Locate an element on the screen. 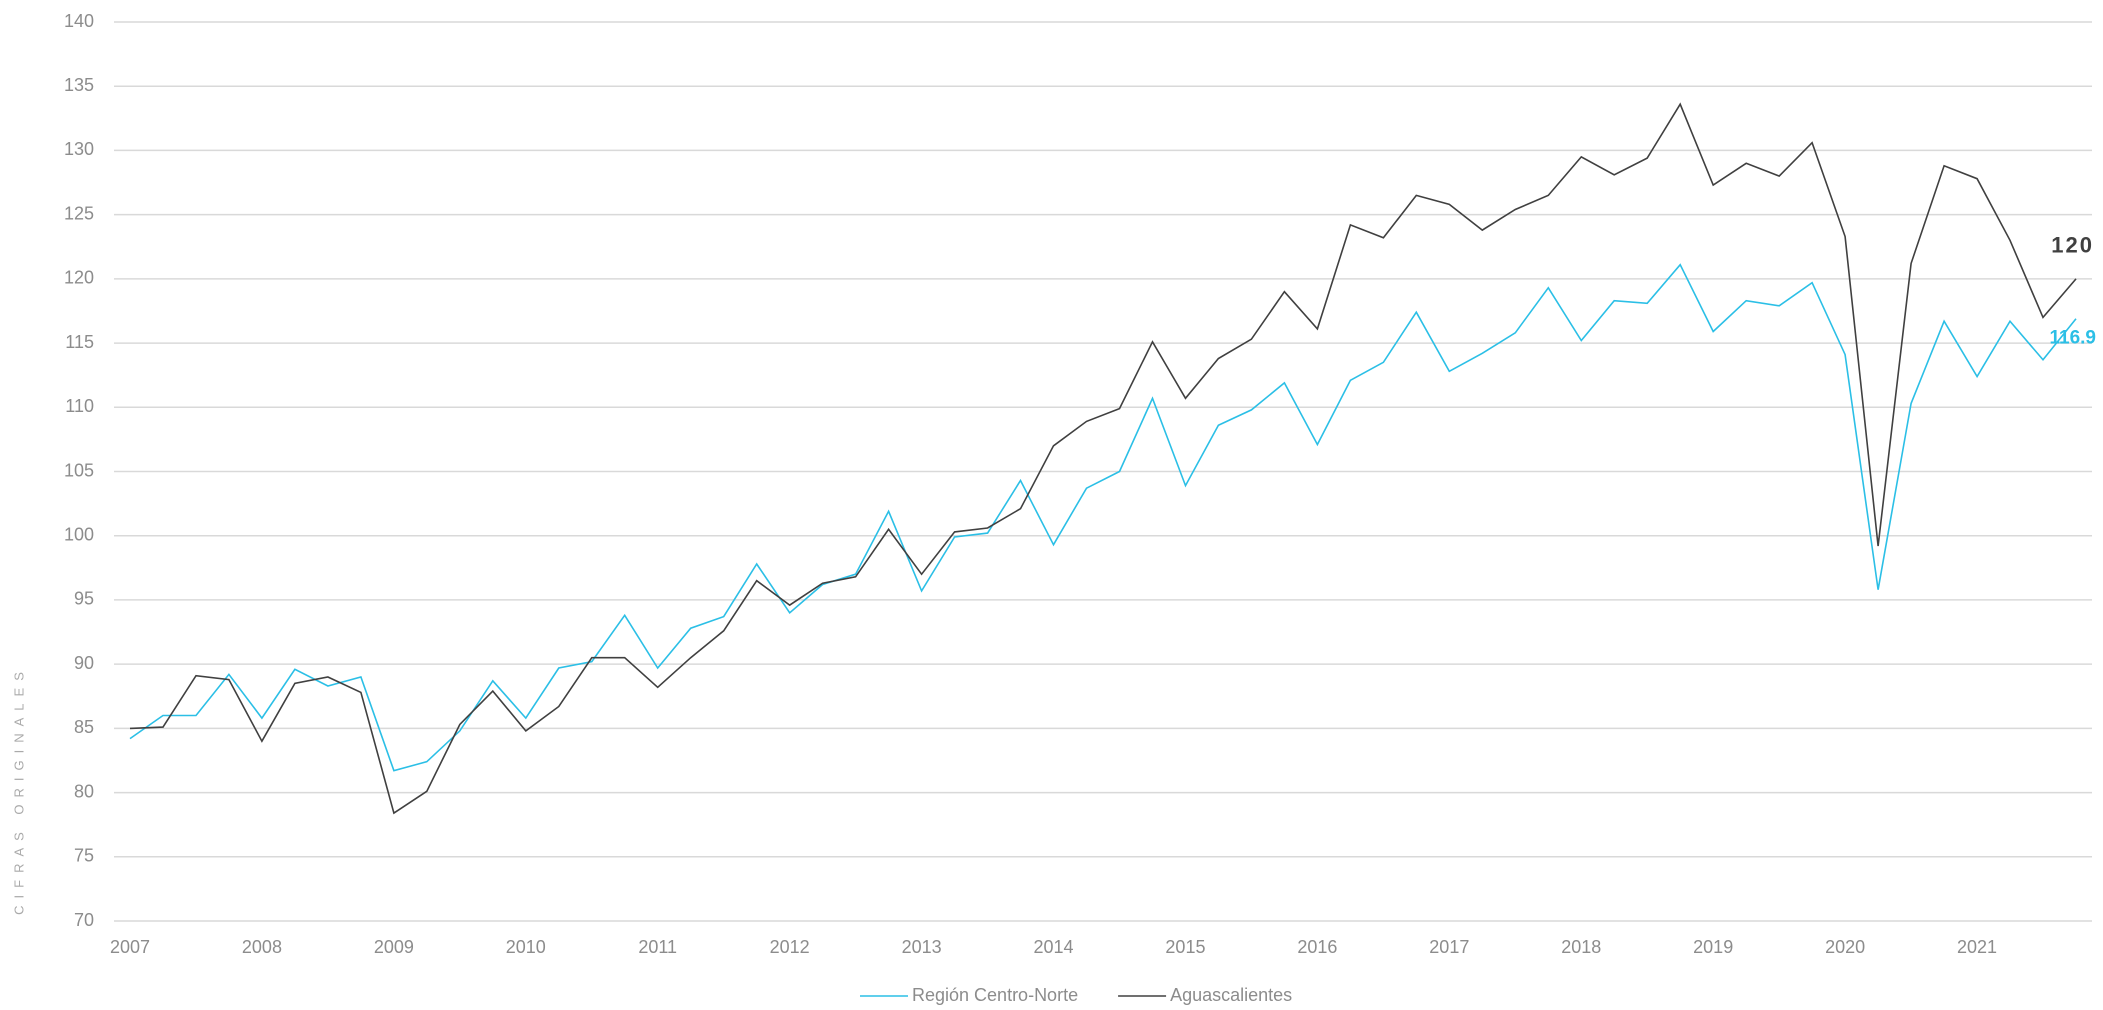  x-tick-label: 2019 is located at coordinates (1713, 947).